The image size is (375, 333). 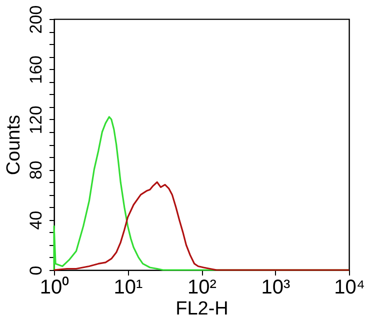 I want to click on x-tick-label: 10², so click(x=202, y=287).